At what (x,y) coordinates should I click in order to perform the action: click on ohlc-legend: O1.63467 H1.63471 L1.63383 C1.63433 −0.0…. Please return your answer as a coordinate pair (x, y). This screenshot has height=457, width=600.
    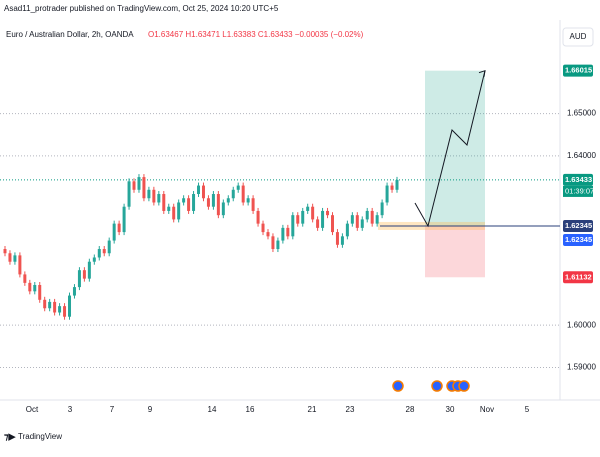
    Looking at the image, I should click on (256, 34).